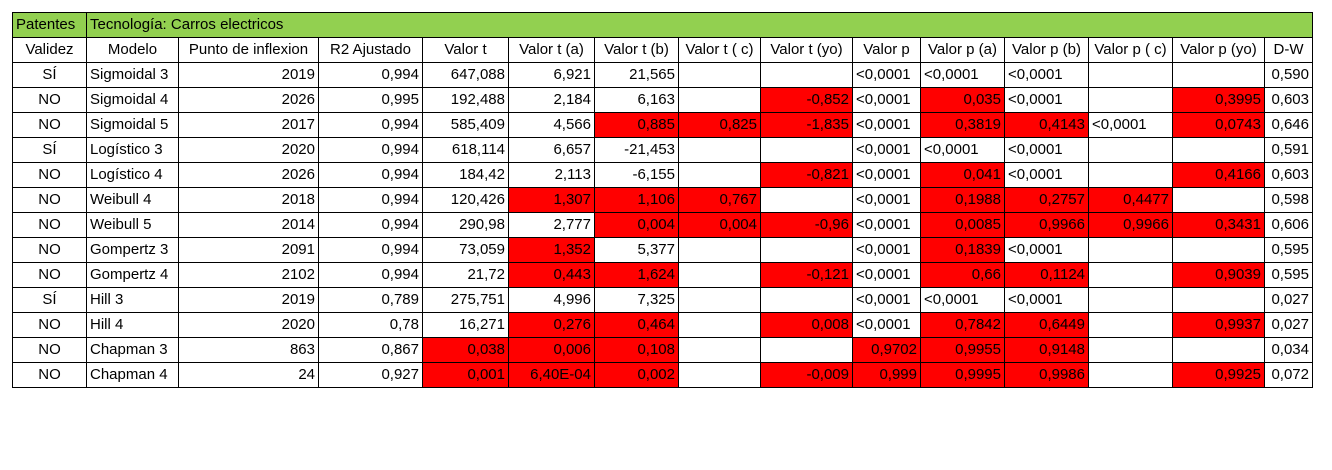 This screenshot has width=1332, height=470. What do you see at coordinates (1046, 325) in the screenshot?
I see `table-cell: 0,6449` at bounding box center [1046, 325].